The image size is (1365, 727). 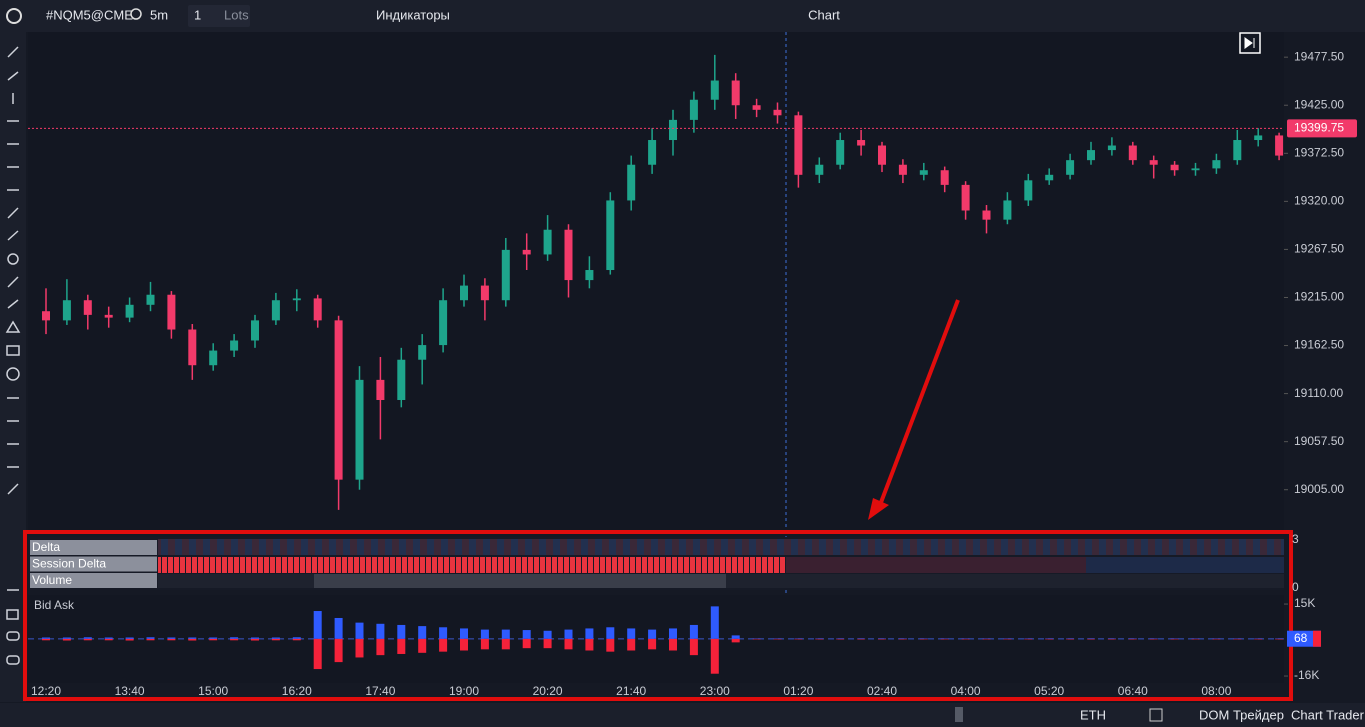 I want to click on last-value-tag, so click(x=1304, y=638).